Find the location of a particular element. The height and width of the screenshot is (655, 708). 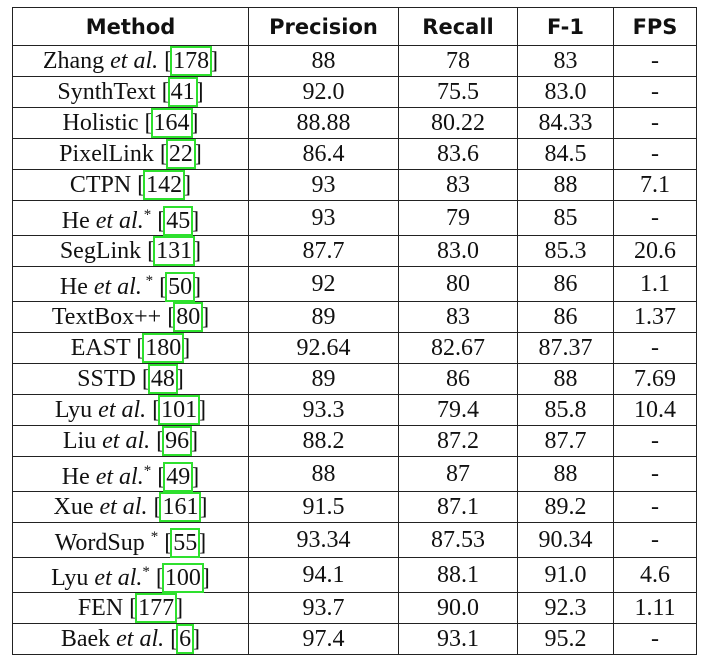

value-cell: 93.3 is located at coordinates (323, 410).